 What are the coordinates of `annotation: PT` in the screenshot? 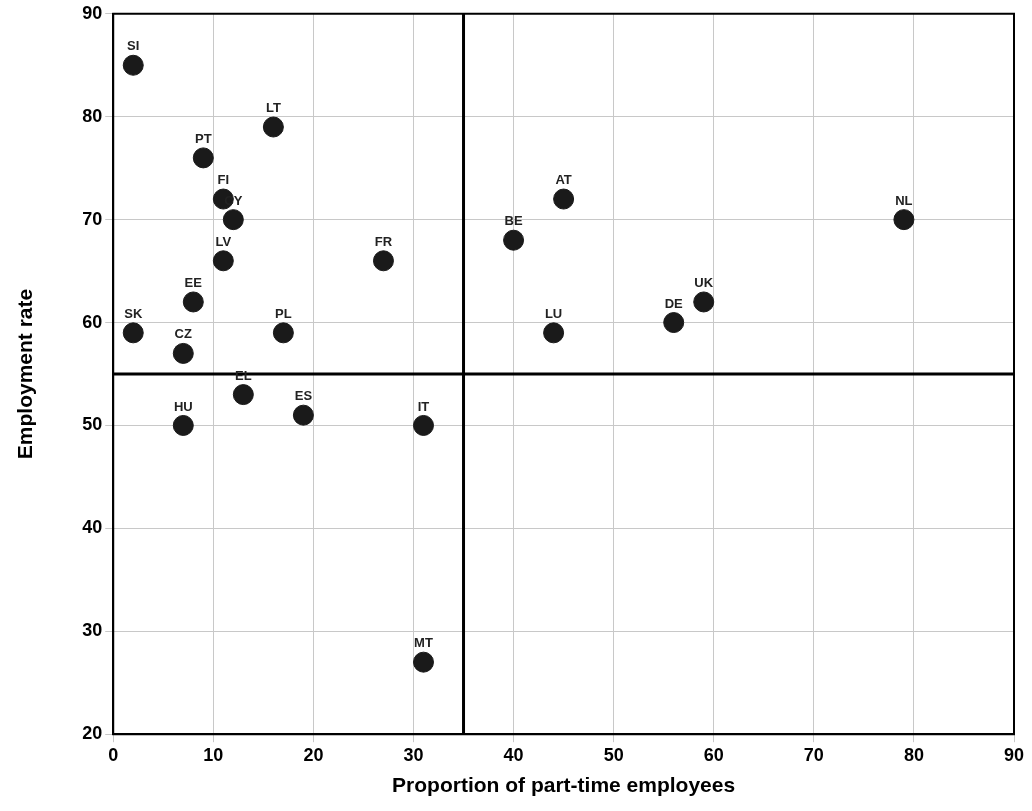 It's located at (203, 138).